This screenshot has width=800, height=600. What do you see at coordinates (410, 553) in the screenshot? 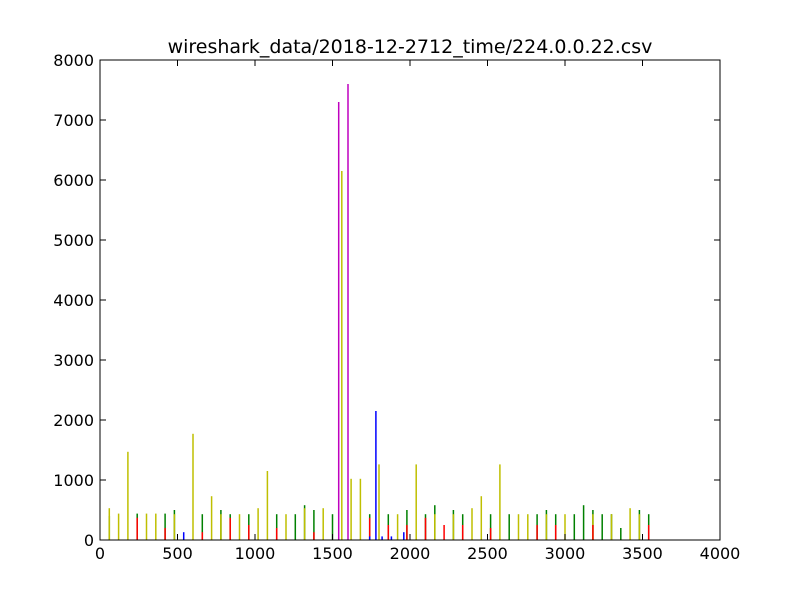
I see `x-tick-label: 2000` at bounding box center [410, 553].